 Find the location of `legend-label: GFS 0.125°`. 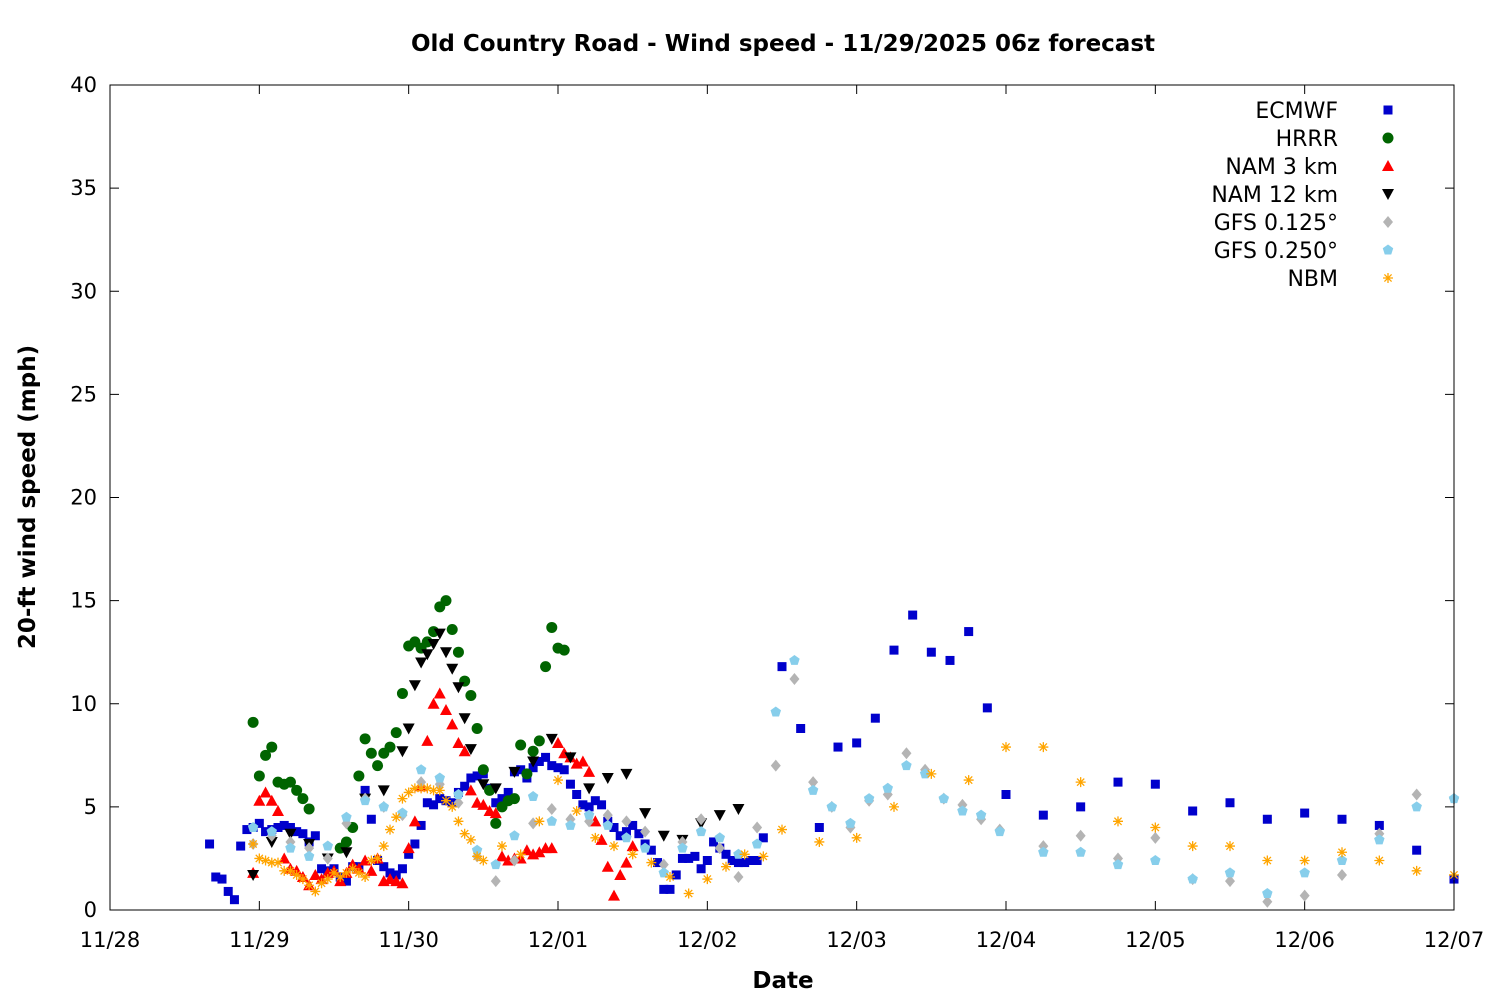

legend-label: GFS 0.125° is located at coordinates (1276, 223).